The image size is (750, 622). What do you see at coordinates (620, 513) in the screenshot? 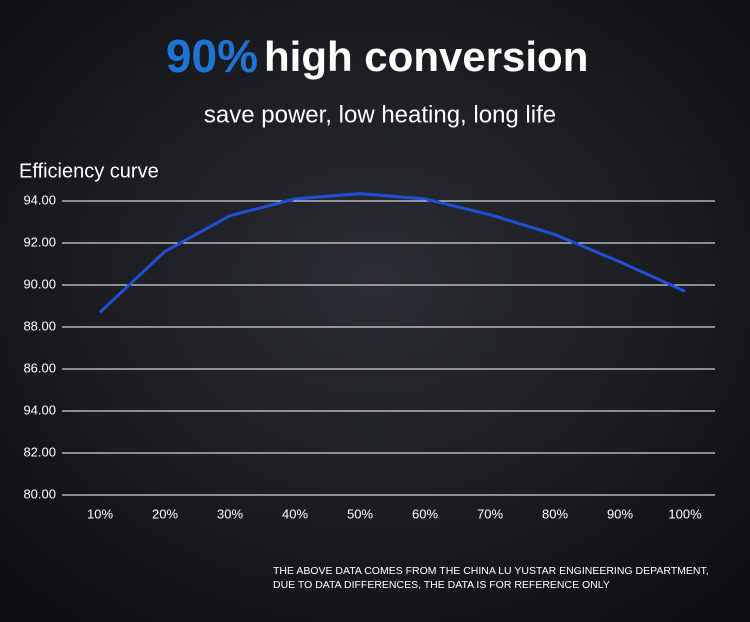
I see `x-tick-label: 90%` at bounding box center [620, 513].